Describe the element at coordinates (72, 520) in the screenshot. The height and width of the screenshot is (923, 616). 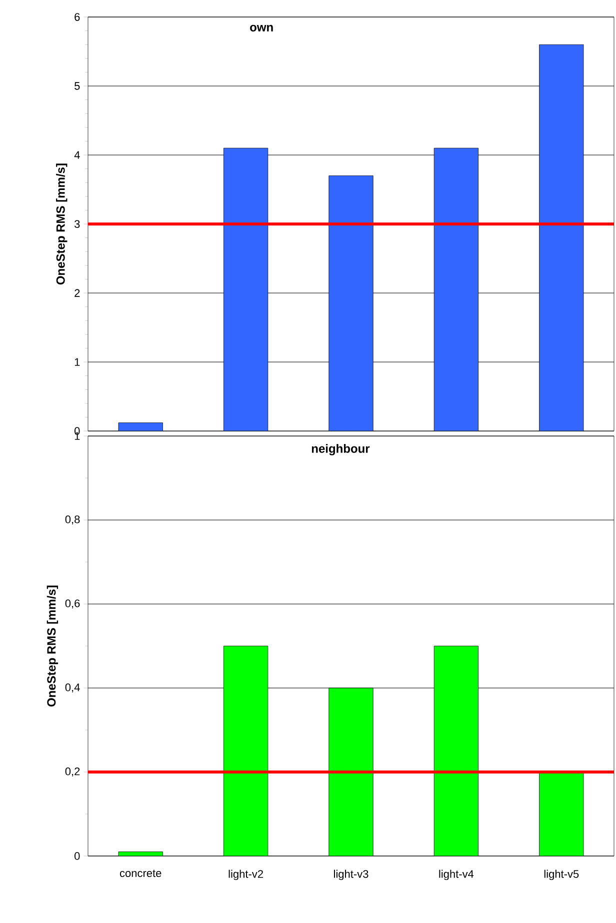
I see `y-tick-label: 0,8` at that location.